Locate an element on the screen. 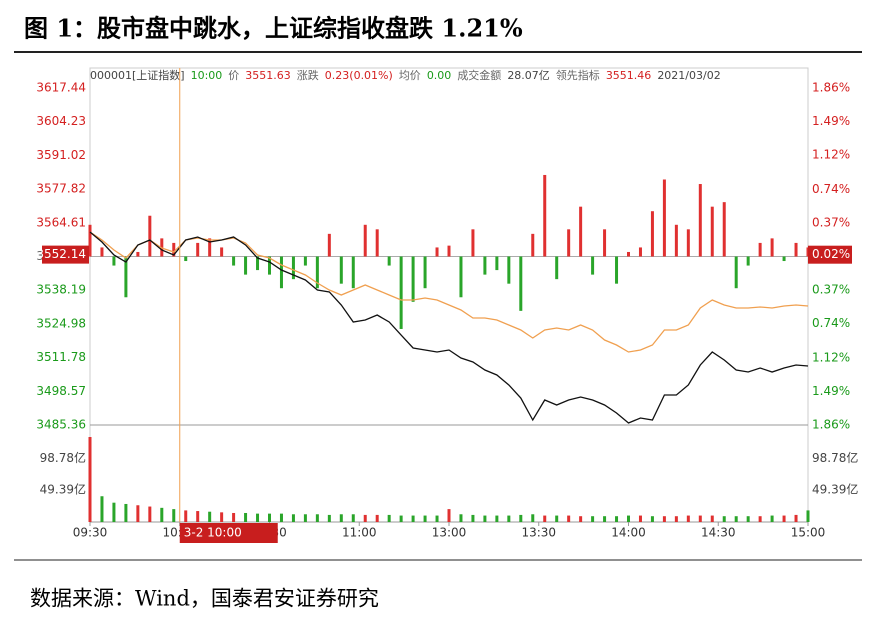 The height and width of the screenshot is (623, 873). cursor-price-label: 3552.14 is located at coordinates (61, 254).